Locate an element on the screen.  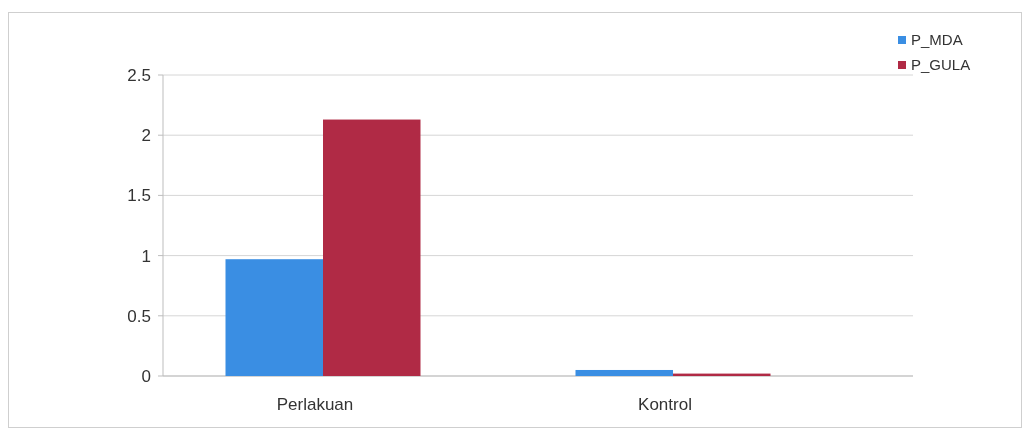
legend-label: P_GULA is located at coordinates (941, 65).